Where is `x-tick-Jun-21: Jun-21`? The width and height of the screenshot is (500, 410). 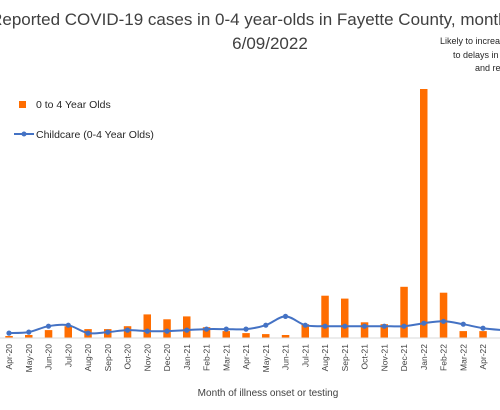
x-tick-Jun-21: Jun-21 is located at coordinates (286, 357).